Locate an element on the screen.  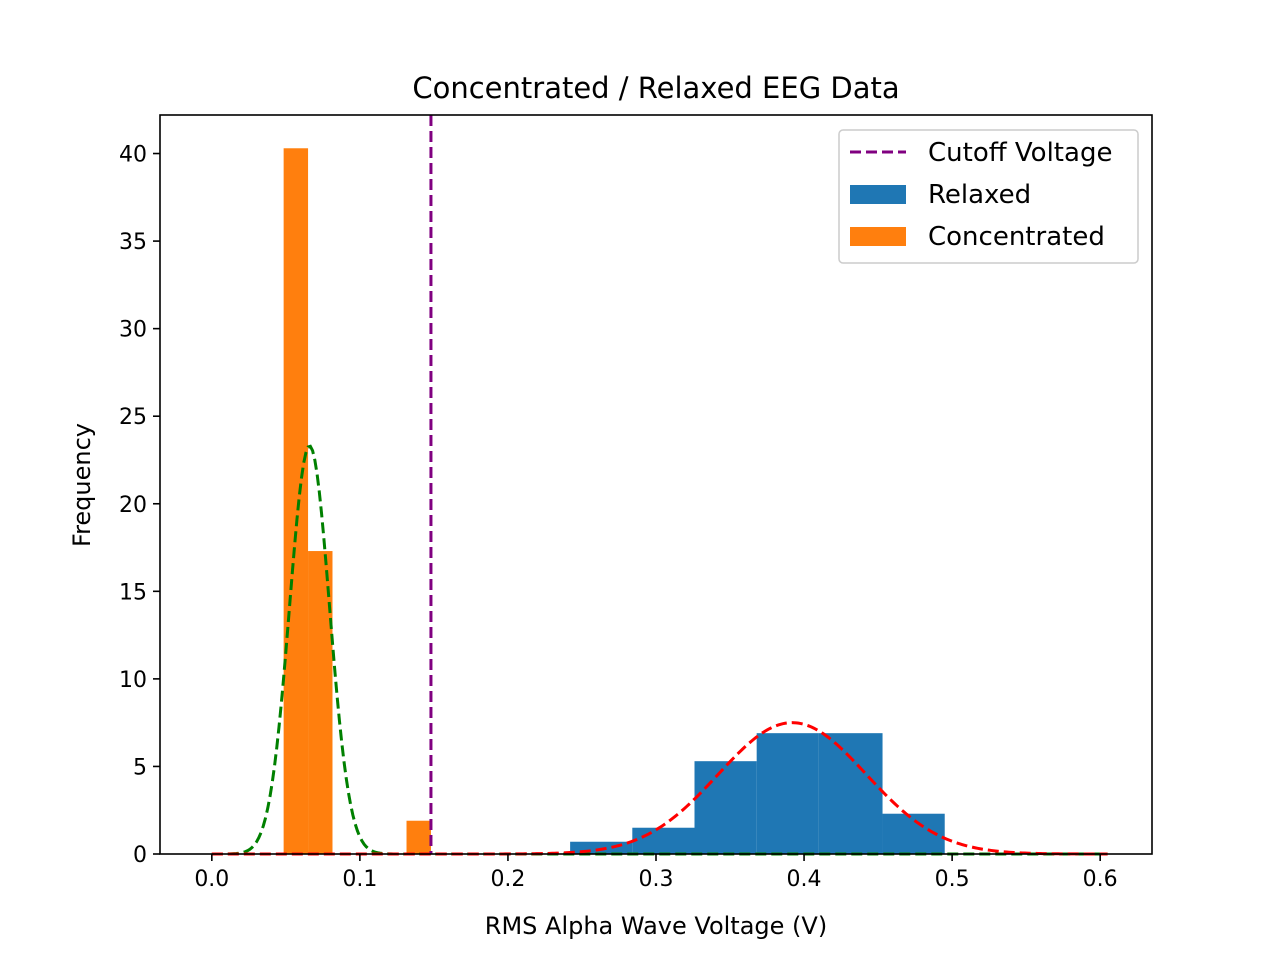
x-axis-label: RMS Alpha Wave Voltage (V) is located at coordinates (656, 926).